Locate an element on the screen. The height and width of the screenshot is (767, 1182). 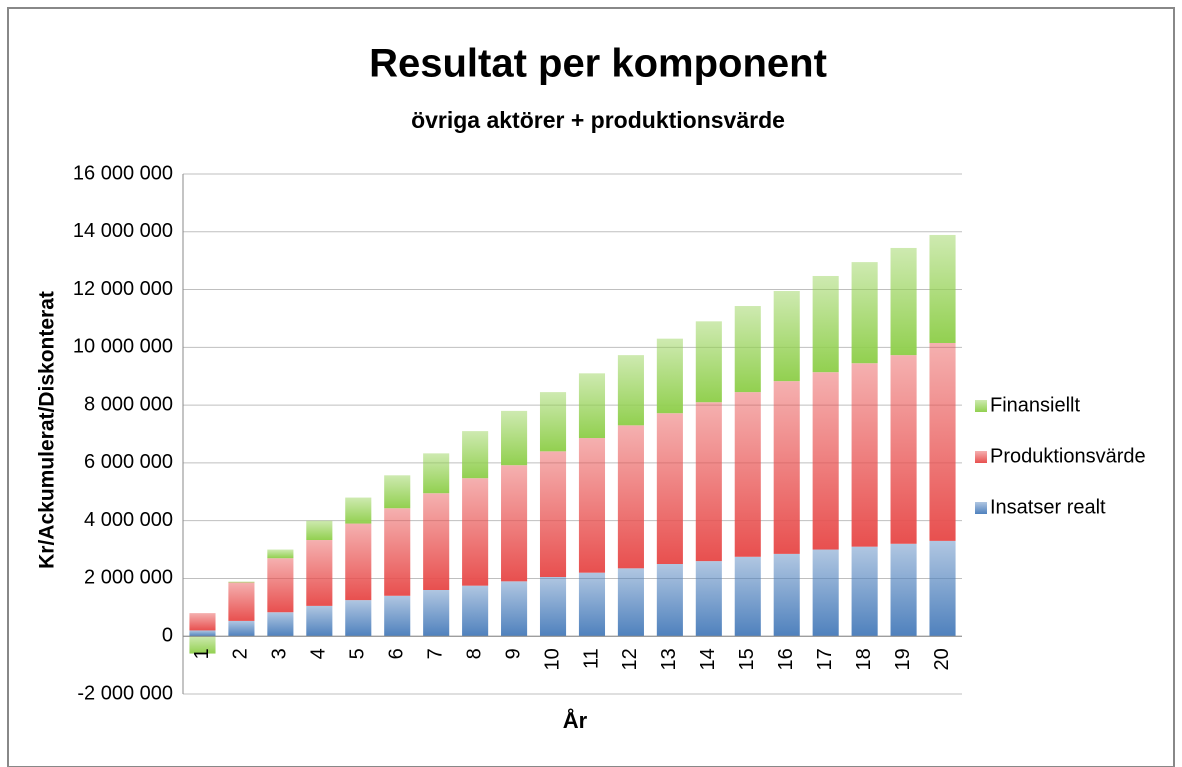
legend-label: Finansiellt is located at coordinates (1035, 405).